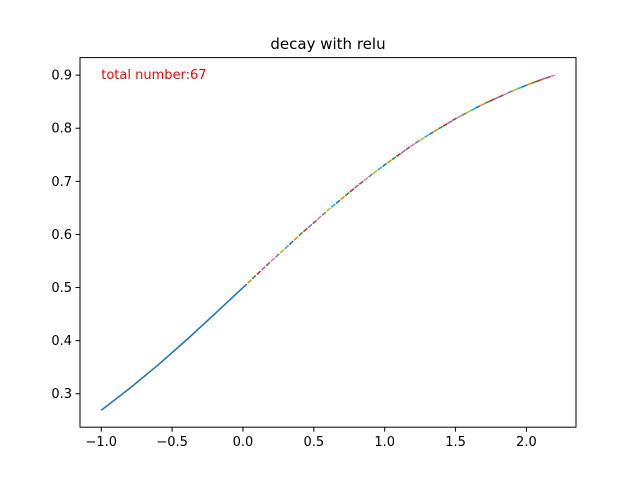  Describe the element at coordinates (327, 44) in the screenshot. I see `chart-title: decay with relu` at that location.